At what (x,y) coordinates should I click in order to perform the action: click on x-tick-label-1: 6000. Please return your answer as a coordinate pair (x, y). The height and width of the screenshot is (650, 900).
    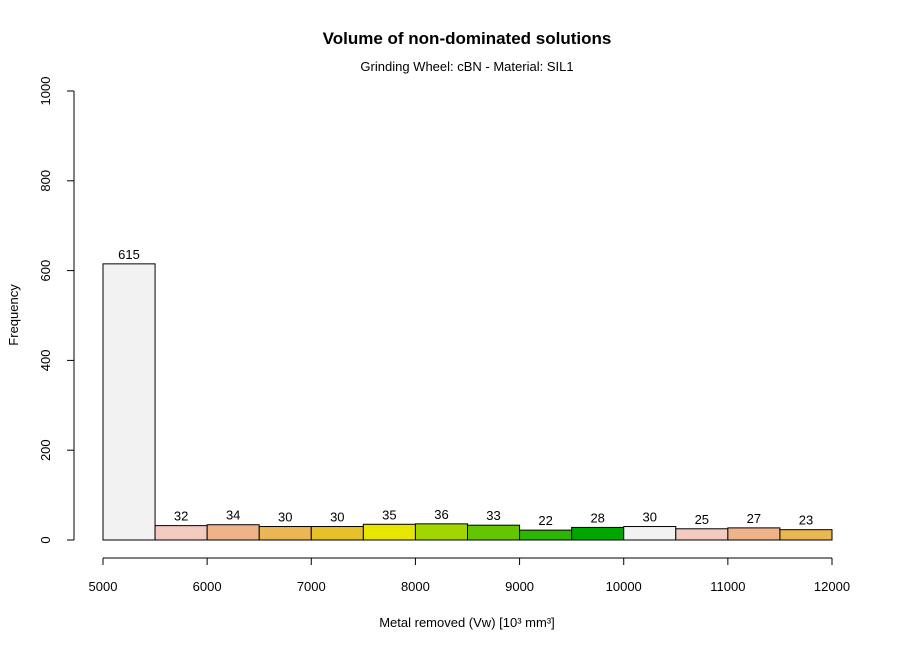
    Looking at the image, I should click on (207, 586).